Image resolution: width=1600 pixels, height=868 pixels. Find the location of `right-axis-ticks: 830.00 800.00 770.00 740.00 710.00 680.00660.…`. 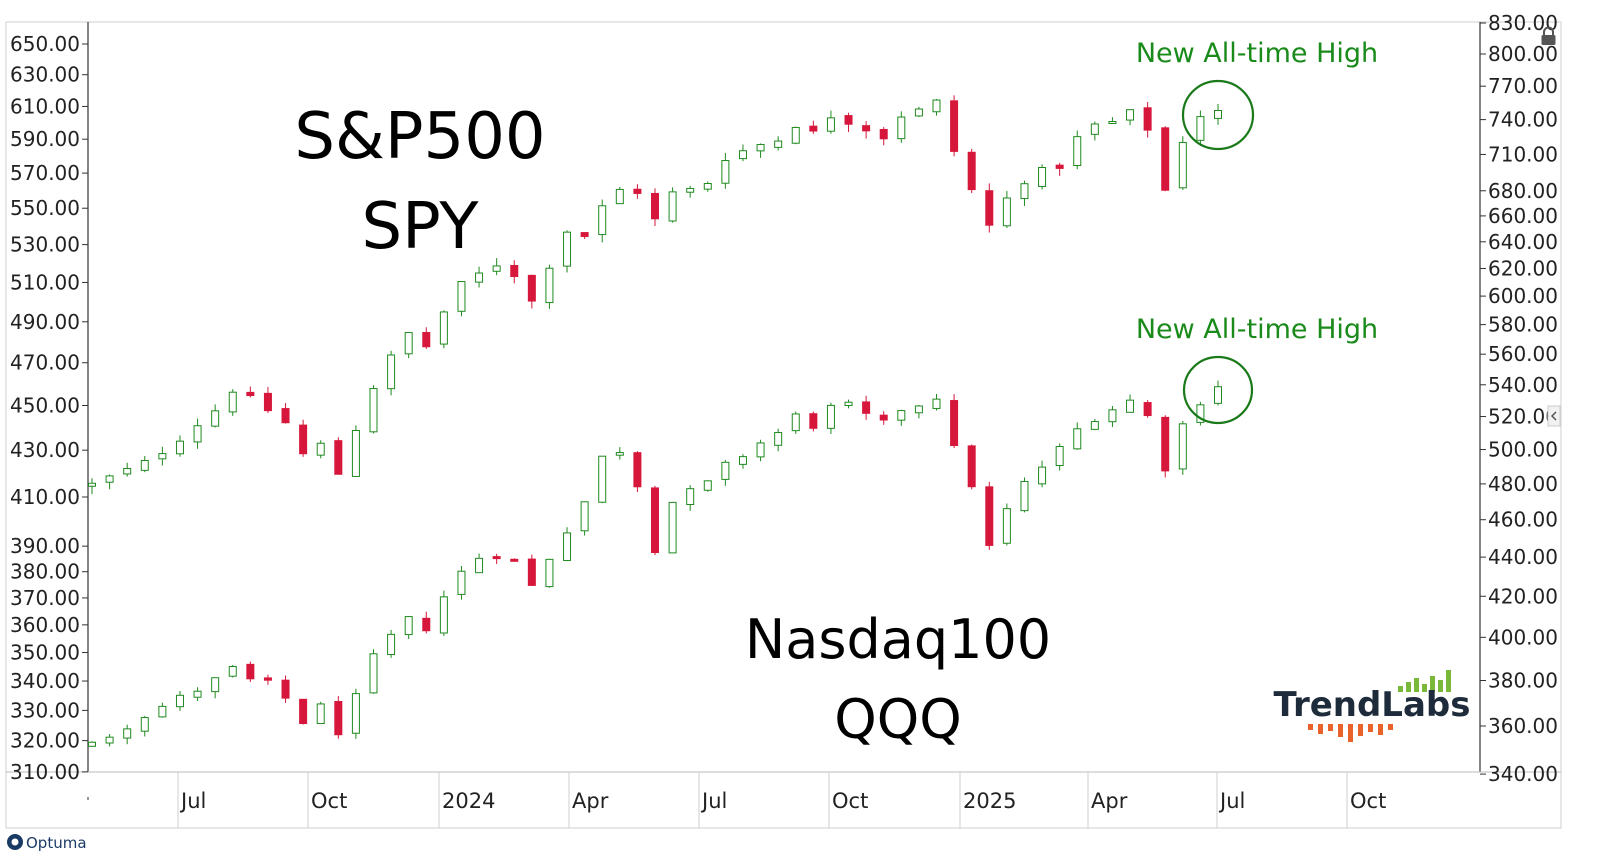

right-axis-ticks: 830.00 800.00 770.00 740.00 710.00 680.00660.… is located at coordinates (1519, 398).